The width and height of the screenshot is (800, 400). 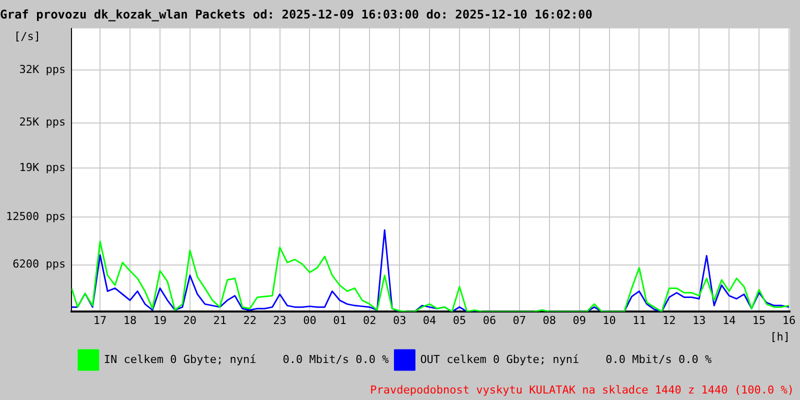 What do you see at coordinates (729, 321) in the screenshot?
I see `x-tick-label: 14` at bounding box center [729, 321].